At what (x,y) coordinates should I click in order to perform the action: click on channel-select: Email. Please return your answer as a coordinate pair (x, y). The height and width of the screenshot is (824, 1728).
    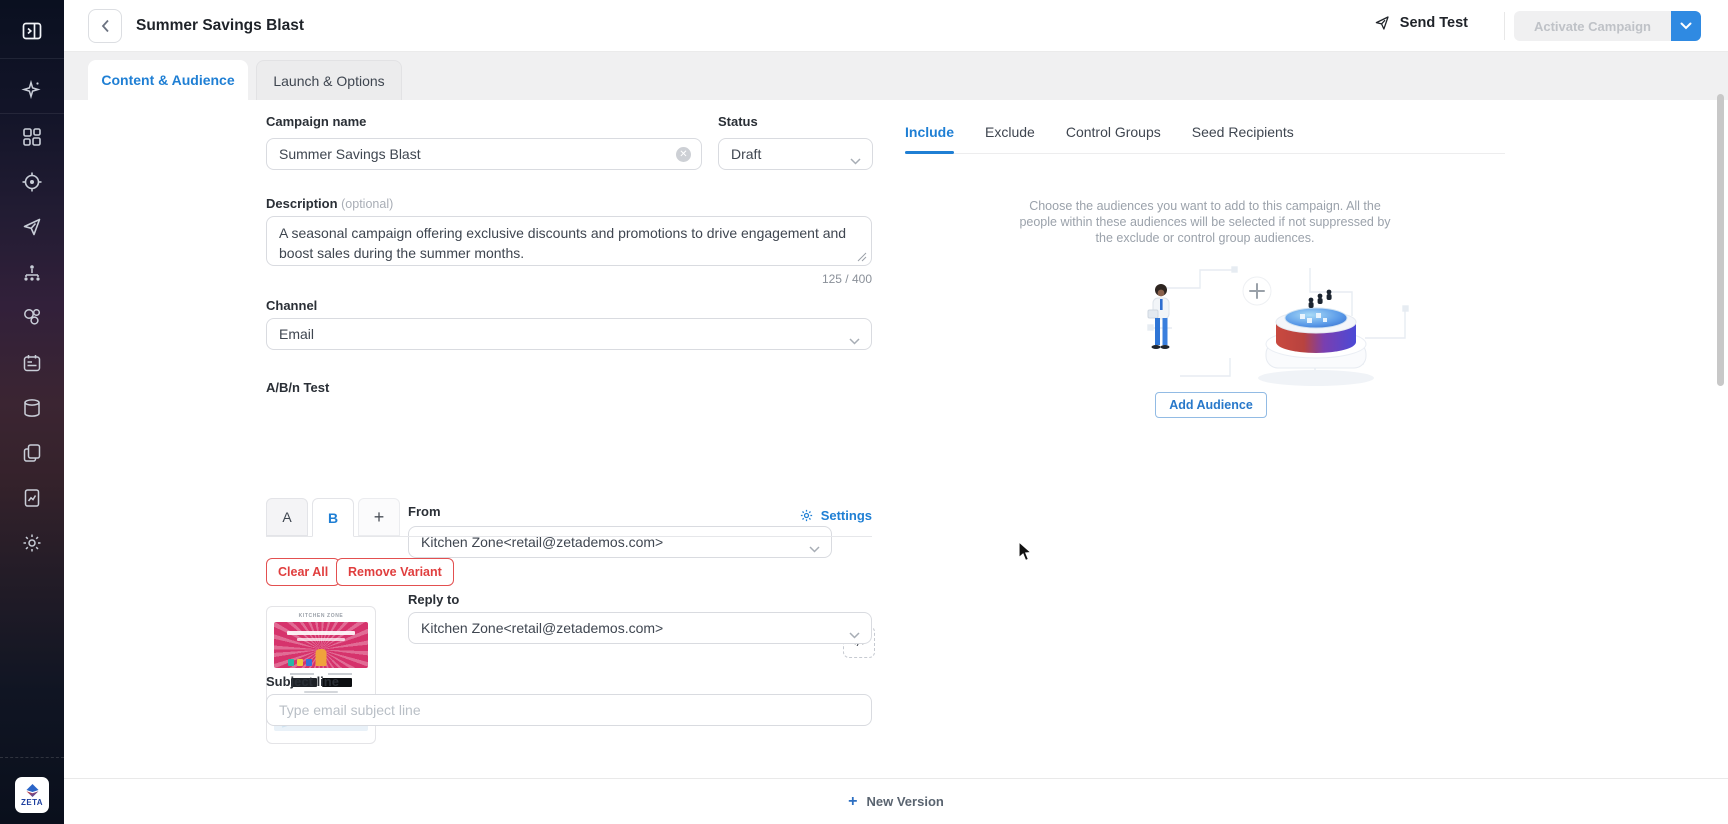
    Looking at the image, I should click on (569, 334).